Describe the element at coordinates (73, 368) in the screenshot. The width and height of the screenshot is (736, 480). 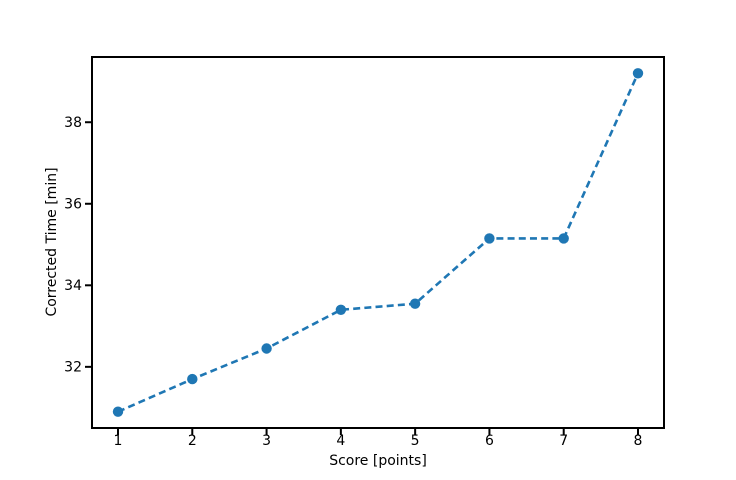
I see `y-tick-label: 32` at that location.